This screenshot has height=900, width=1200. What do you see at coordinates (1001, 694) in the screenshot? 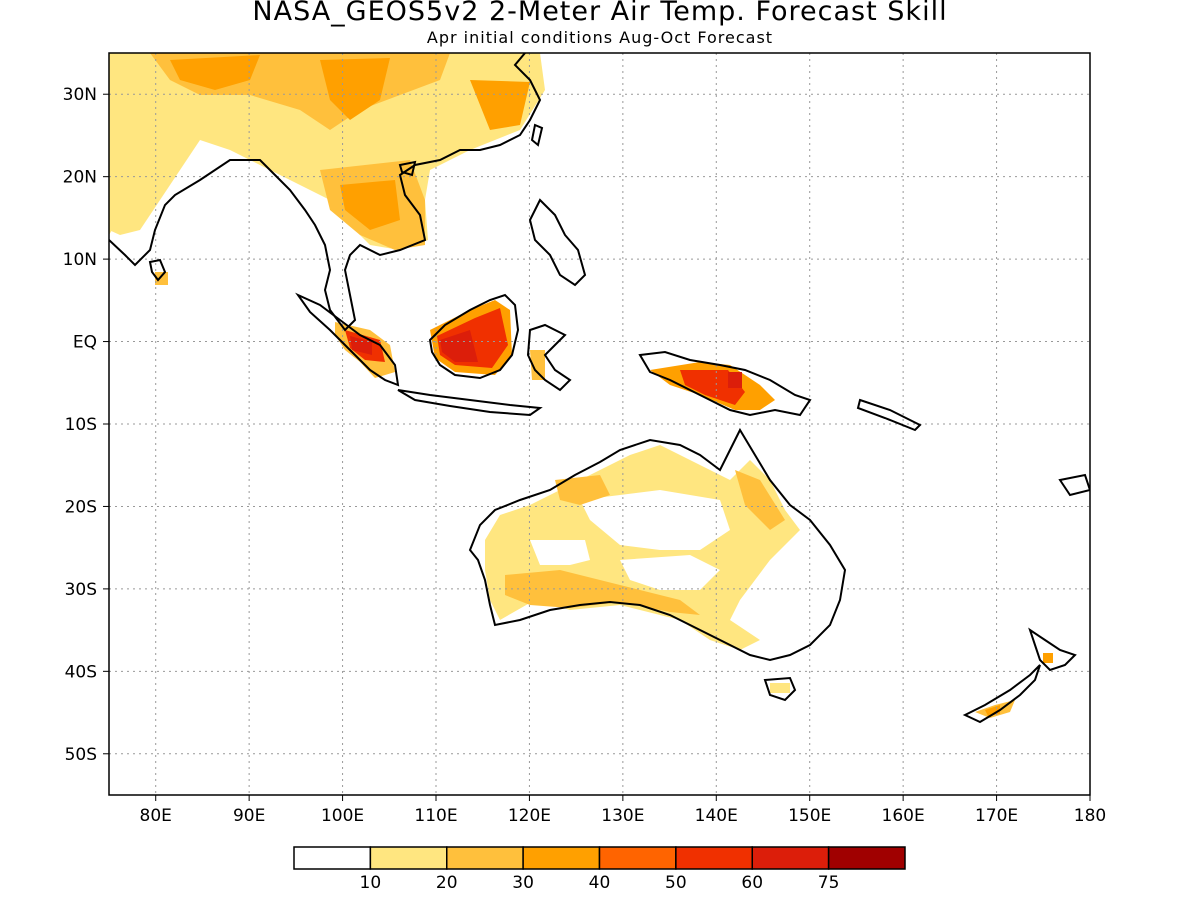
I see `coast-nz-south` at bounding box center [1001, 694].